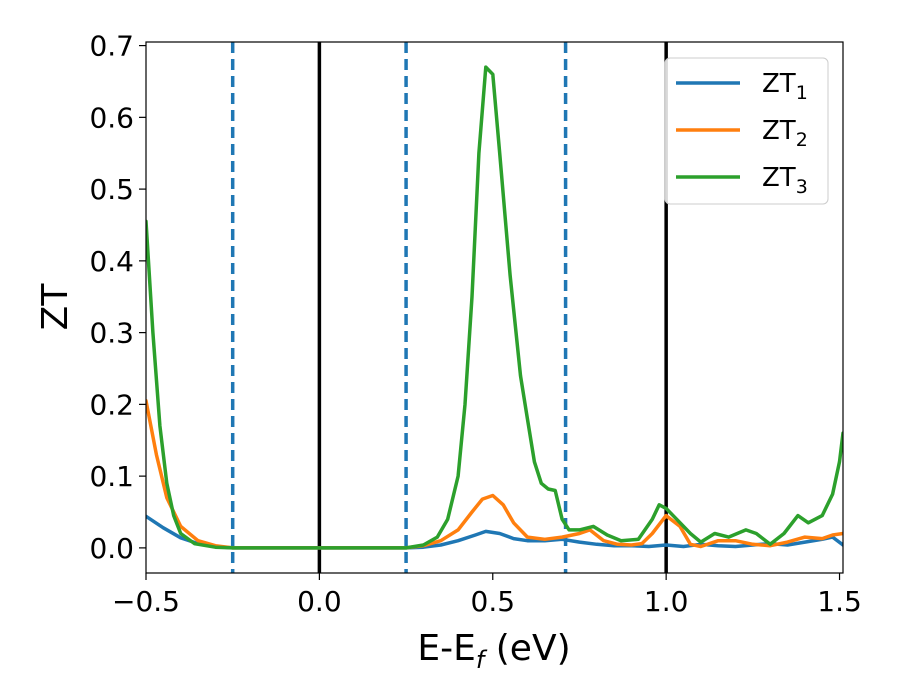 This screenshot has width=900, height=700. What do you see at coordinates (117, 297) in the screenshot?
I see `y-axis: 0.0 0.1 0.2 0.3 0.4 0.5 0.6 0.7` at bounding box center [117, 297].